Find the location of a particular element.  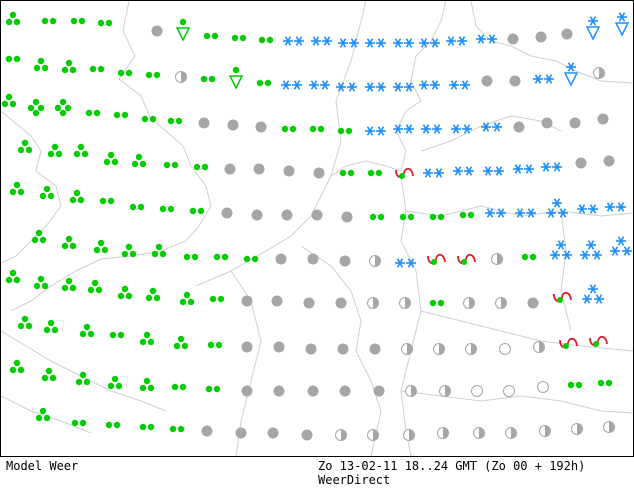

model-label: Model Weer is located at coordinates (42, 466).